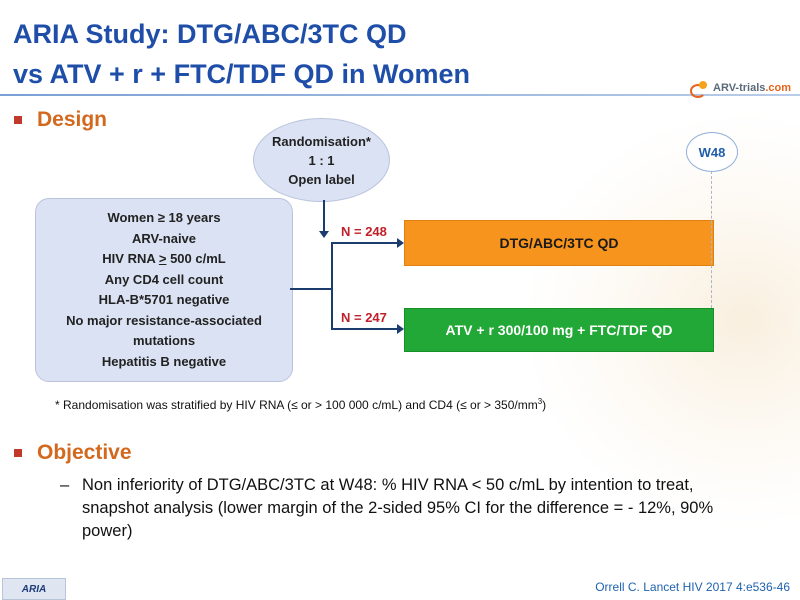 This screenshot has width=800, height=600. Describe the element at coordinates (34, 589) in the screenshot. I see `study-badge: ARIA` at that location.